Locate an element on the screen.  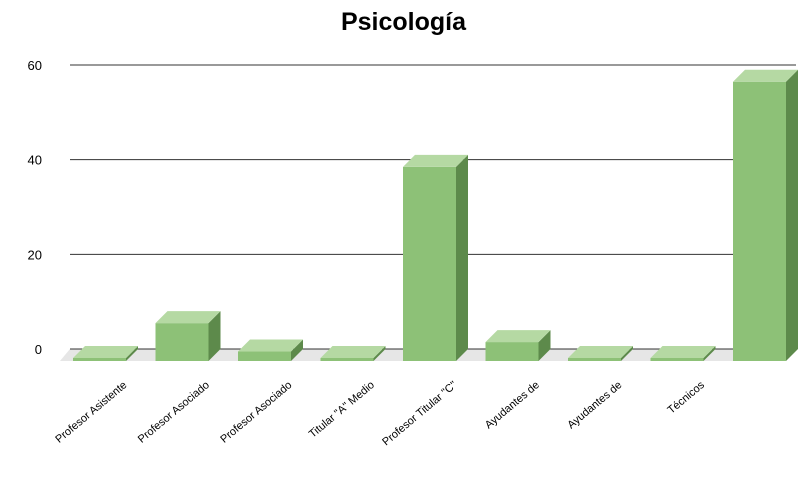
y-tick-label: 20 is located at coordinates (35, 254).